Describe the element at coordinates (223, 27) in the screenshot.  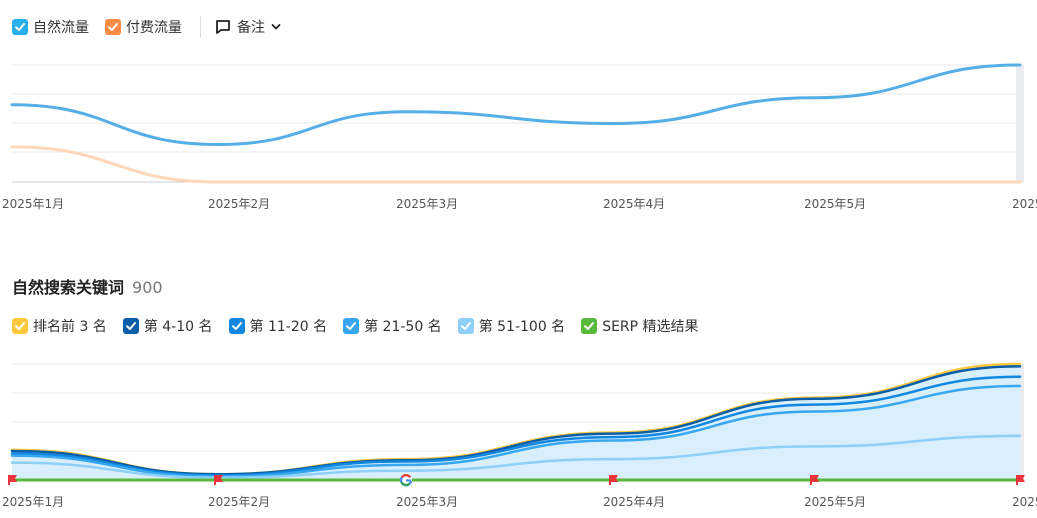
I see `comment-icon` at that location.